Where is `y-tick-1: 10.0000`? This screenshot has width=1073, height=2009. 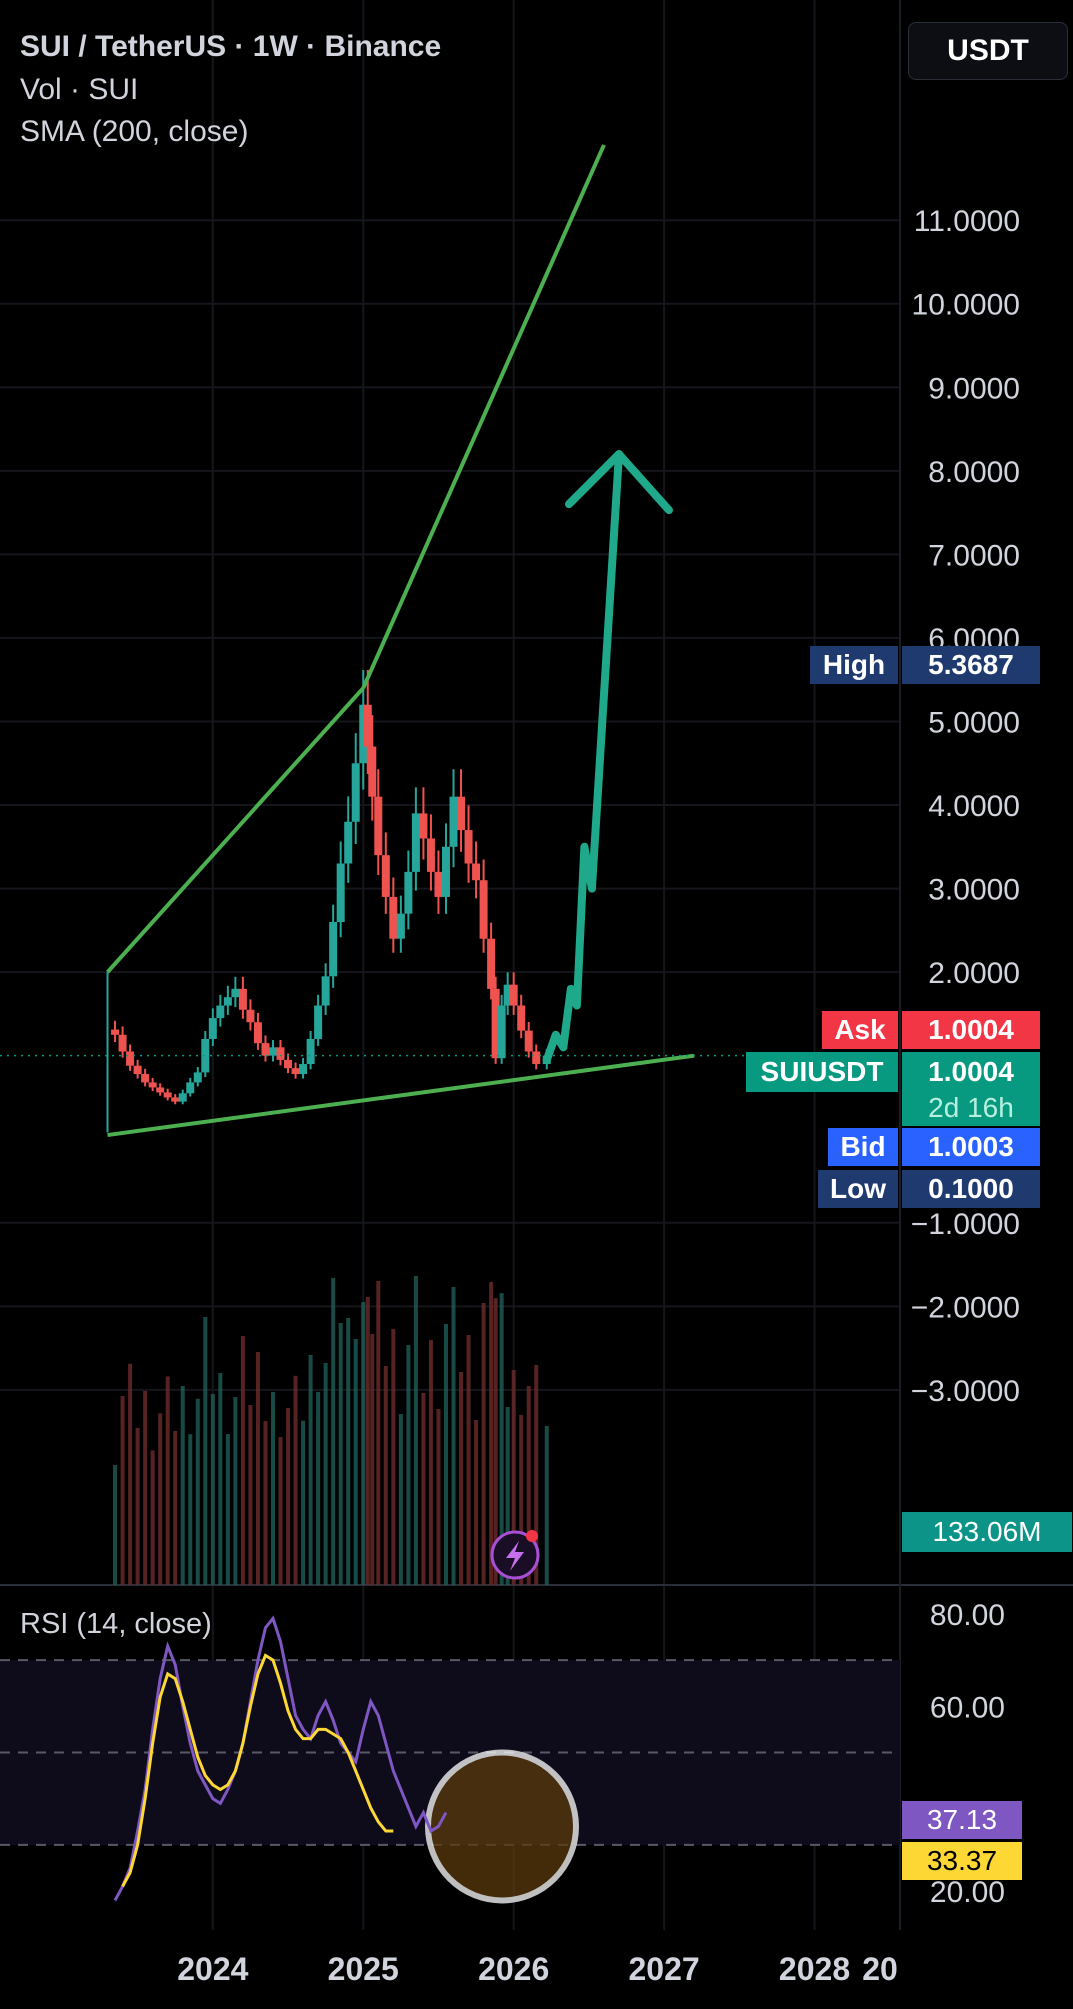
y-tick-1: 10.0000 is located at coordinates (966, 305).